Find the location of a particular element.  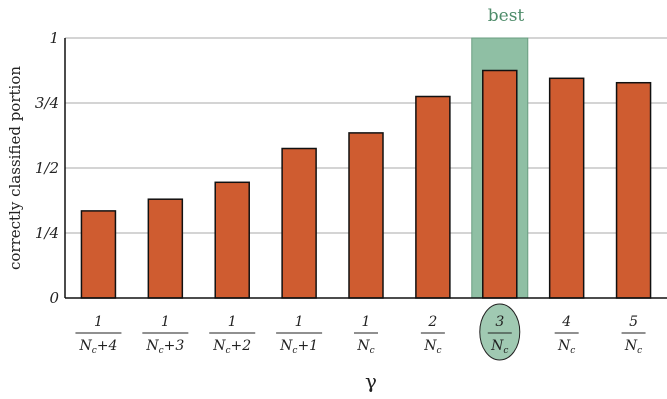

y-tick-labels: 0 1/4 1/2 3/4 1 is located at coordinates (47, 168).